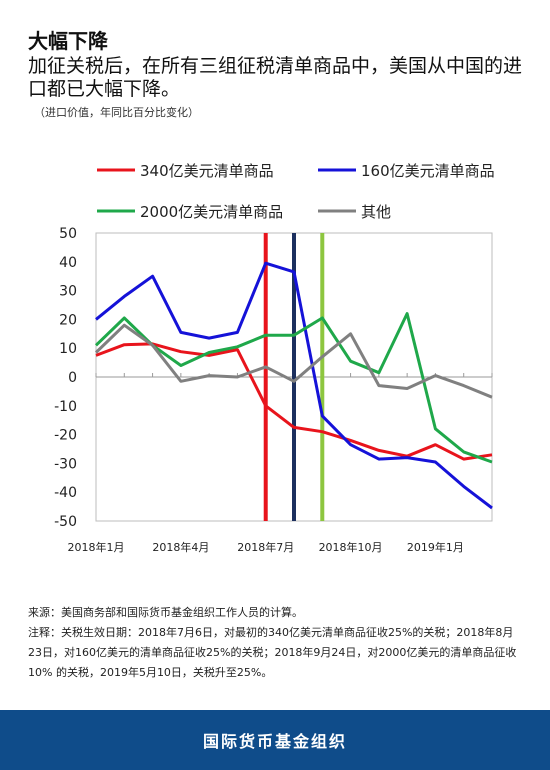 This screenshot has width=550, height=770. What do you see at coordinates (65, 436) in the screenshot?
I see `y-tick-label: -20` at bounding box center [65, 436].